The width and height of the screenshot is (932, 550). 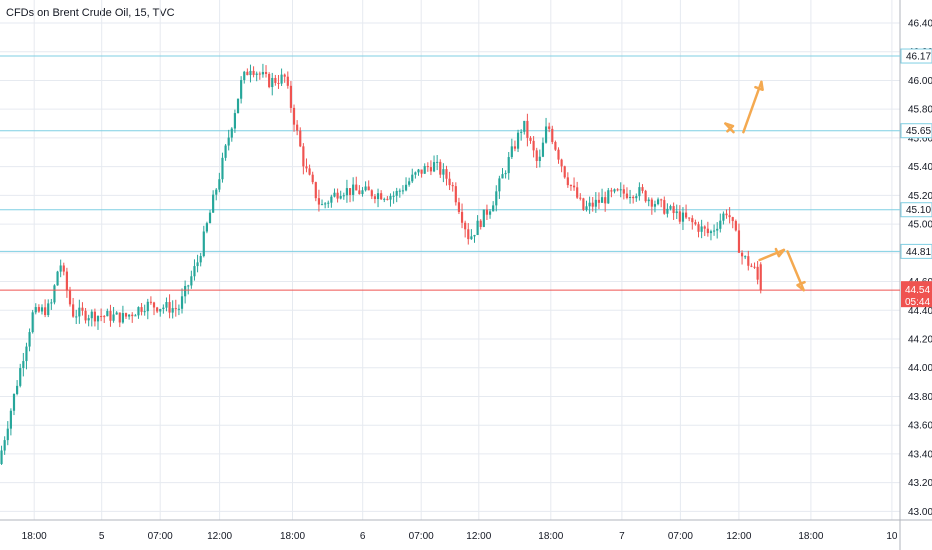 I want to click on y-tick-label: 44.40, so click(x=920, y=311).